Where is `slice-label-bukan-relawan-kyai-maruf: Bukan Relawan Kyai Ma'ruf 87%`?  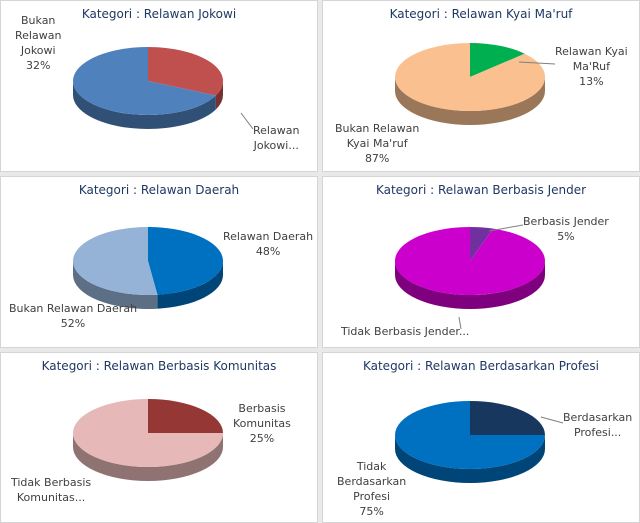 slice-label-bukan-relawan-kyai-maruf: Bukan Relawan Kyai Ma'ruf 87% is located at coordinates (377, 143).